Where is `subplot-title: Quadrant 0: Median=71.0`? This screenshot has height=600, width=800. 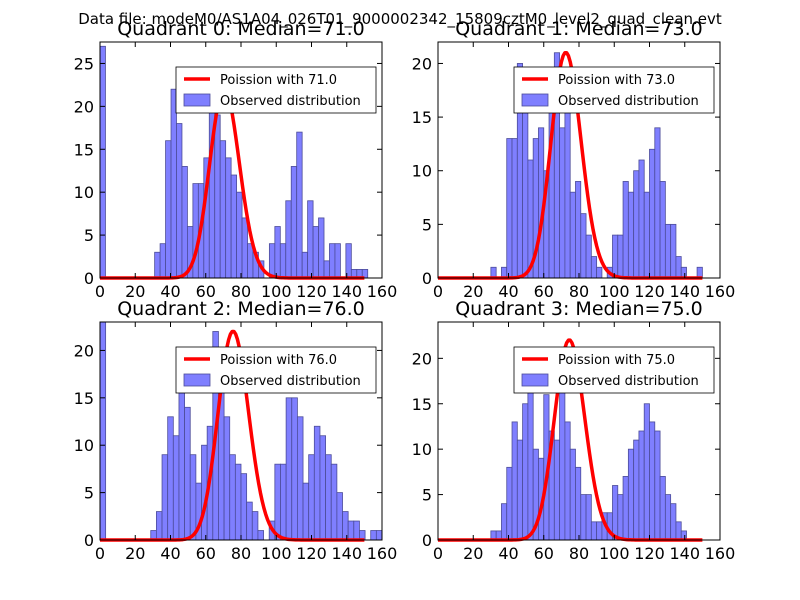
subplot-title: Quadrant 0: Median=71.0 is located at coordinates (241, 29).